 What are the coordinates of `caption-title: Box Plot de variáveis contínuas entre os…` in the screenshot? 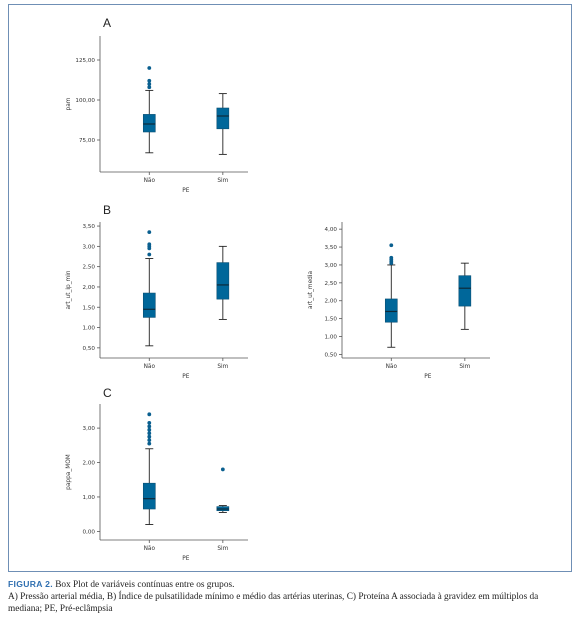 It's located at (145, 585).